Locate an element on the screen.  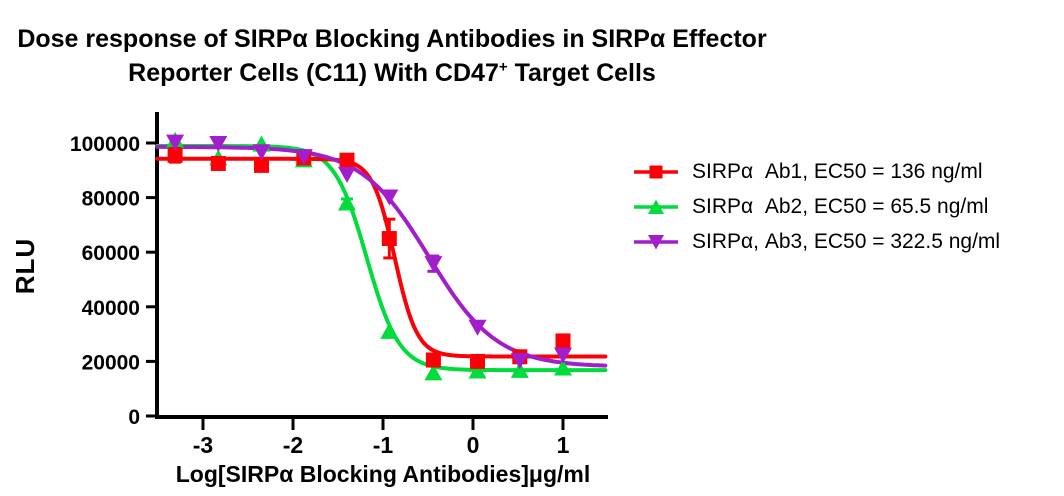
y-tick-label: 0 is located at coordinates (134, 417).